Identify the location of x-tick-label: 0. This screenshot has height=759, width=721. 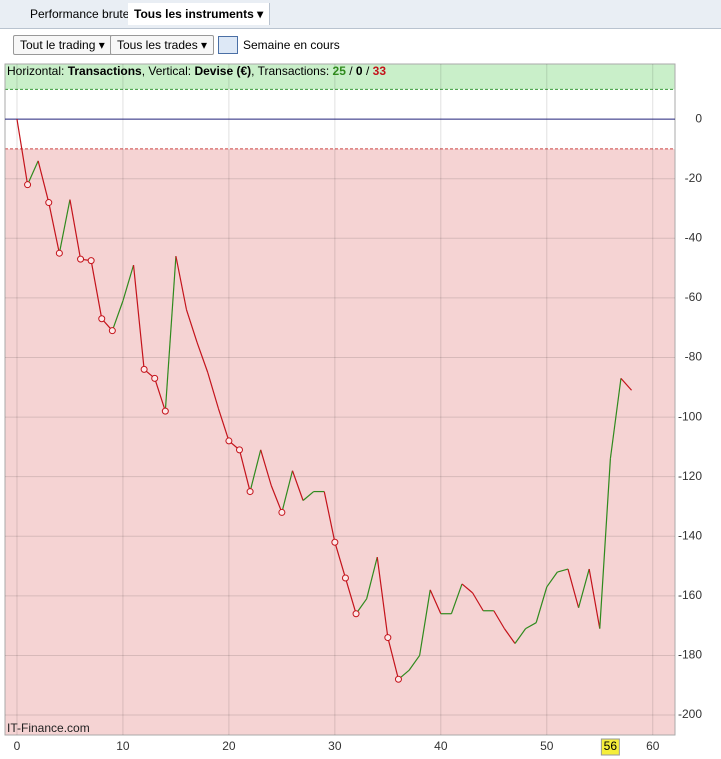
(17, 746).